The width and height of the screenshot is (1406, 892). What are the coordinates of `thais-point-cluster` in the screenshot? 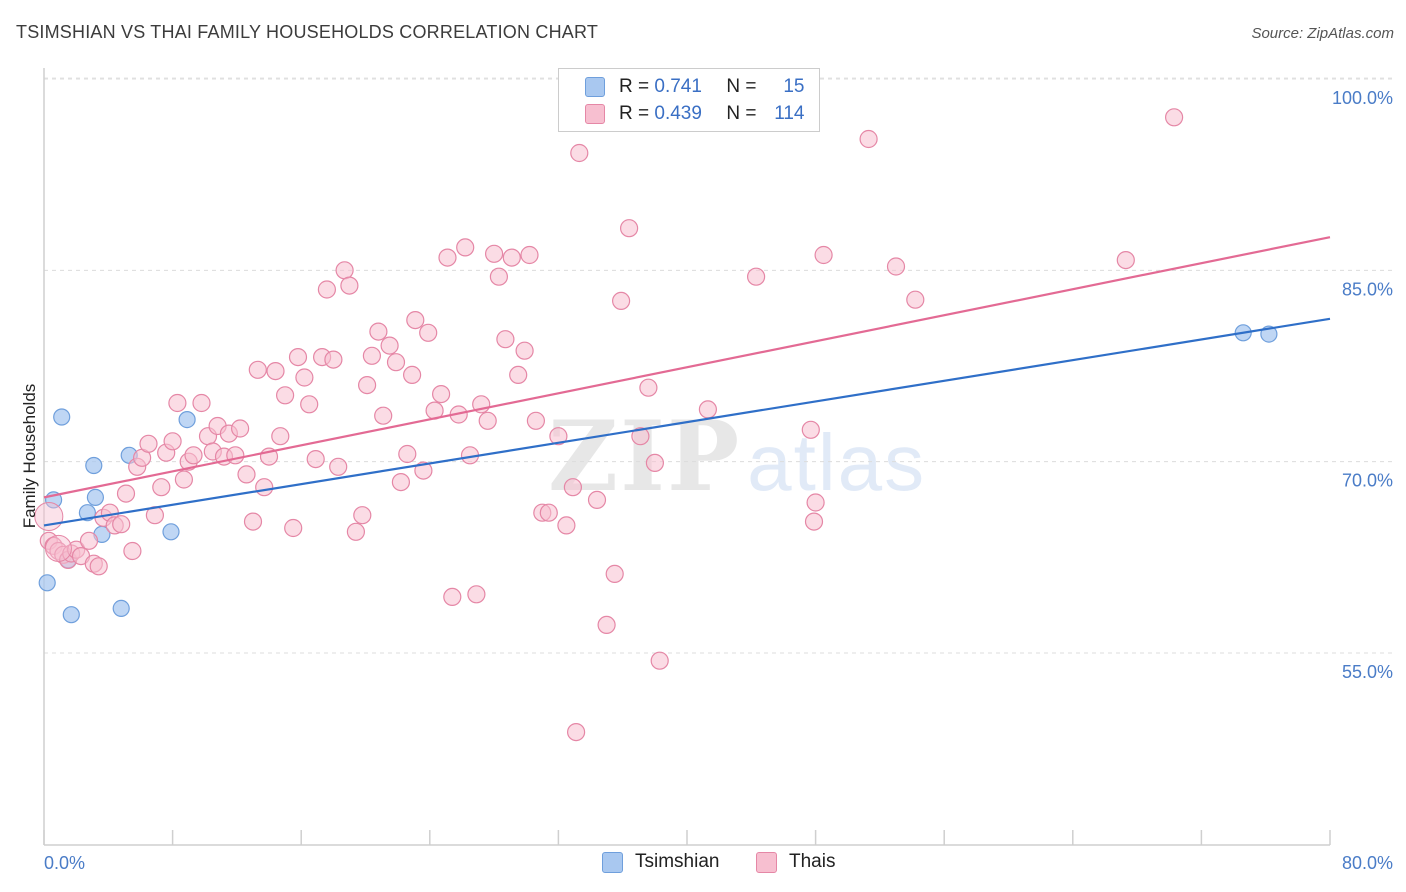 It's located at (49, 517).